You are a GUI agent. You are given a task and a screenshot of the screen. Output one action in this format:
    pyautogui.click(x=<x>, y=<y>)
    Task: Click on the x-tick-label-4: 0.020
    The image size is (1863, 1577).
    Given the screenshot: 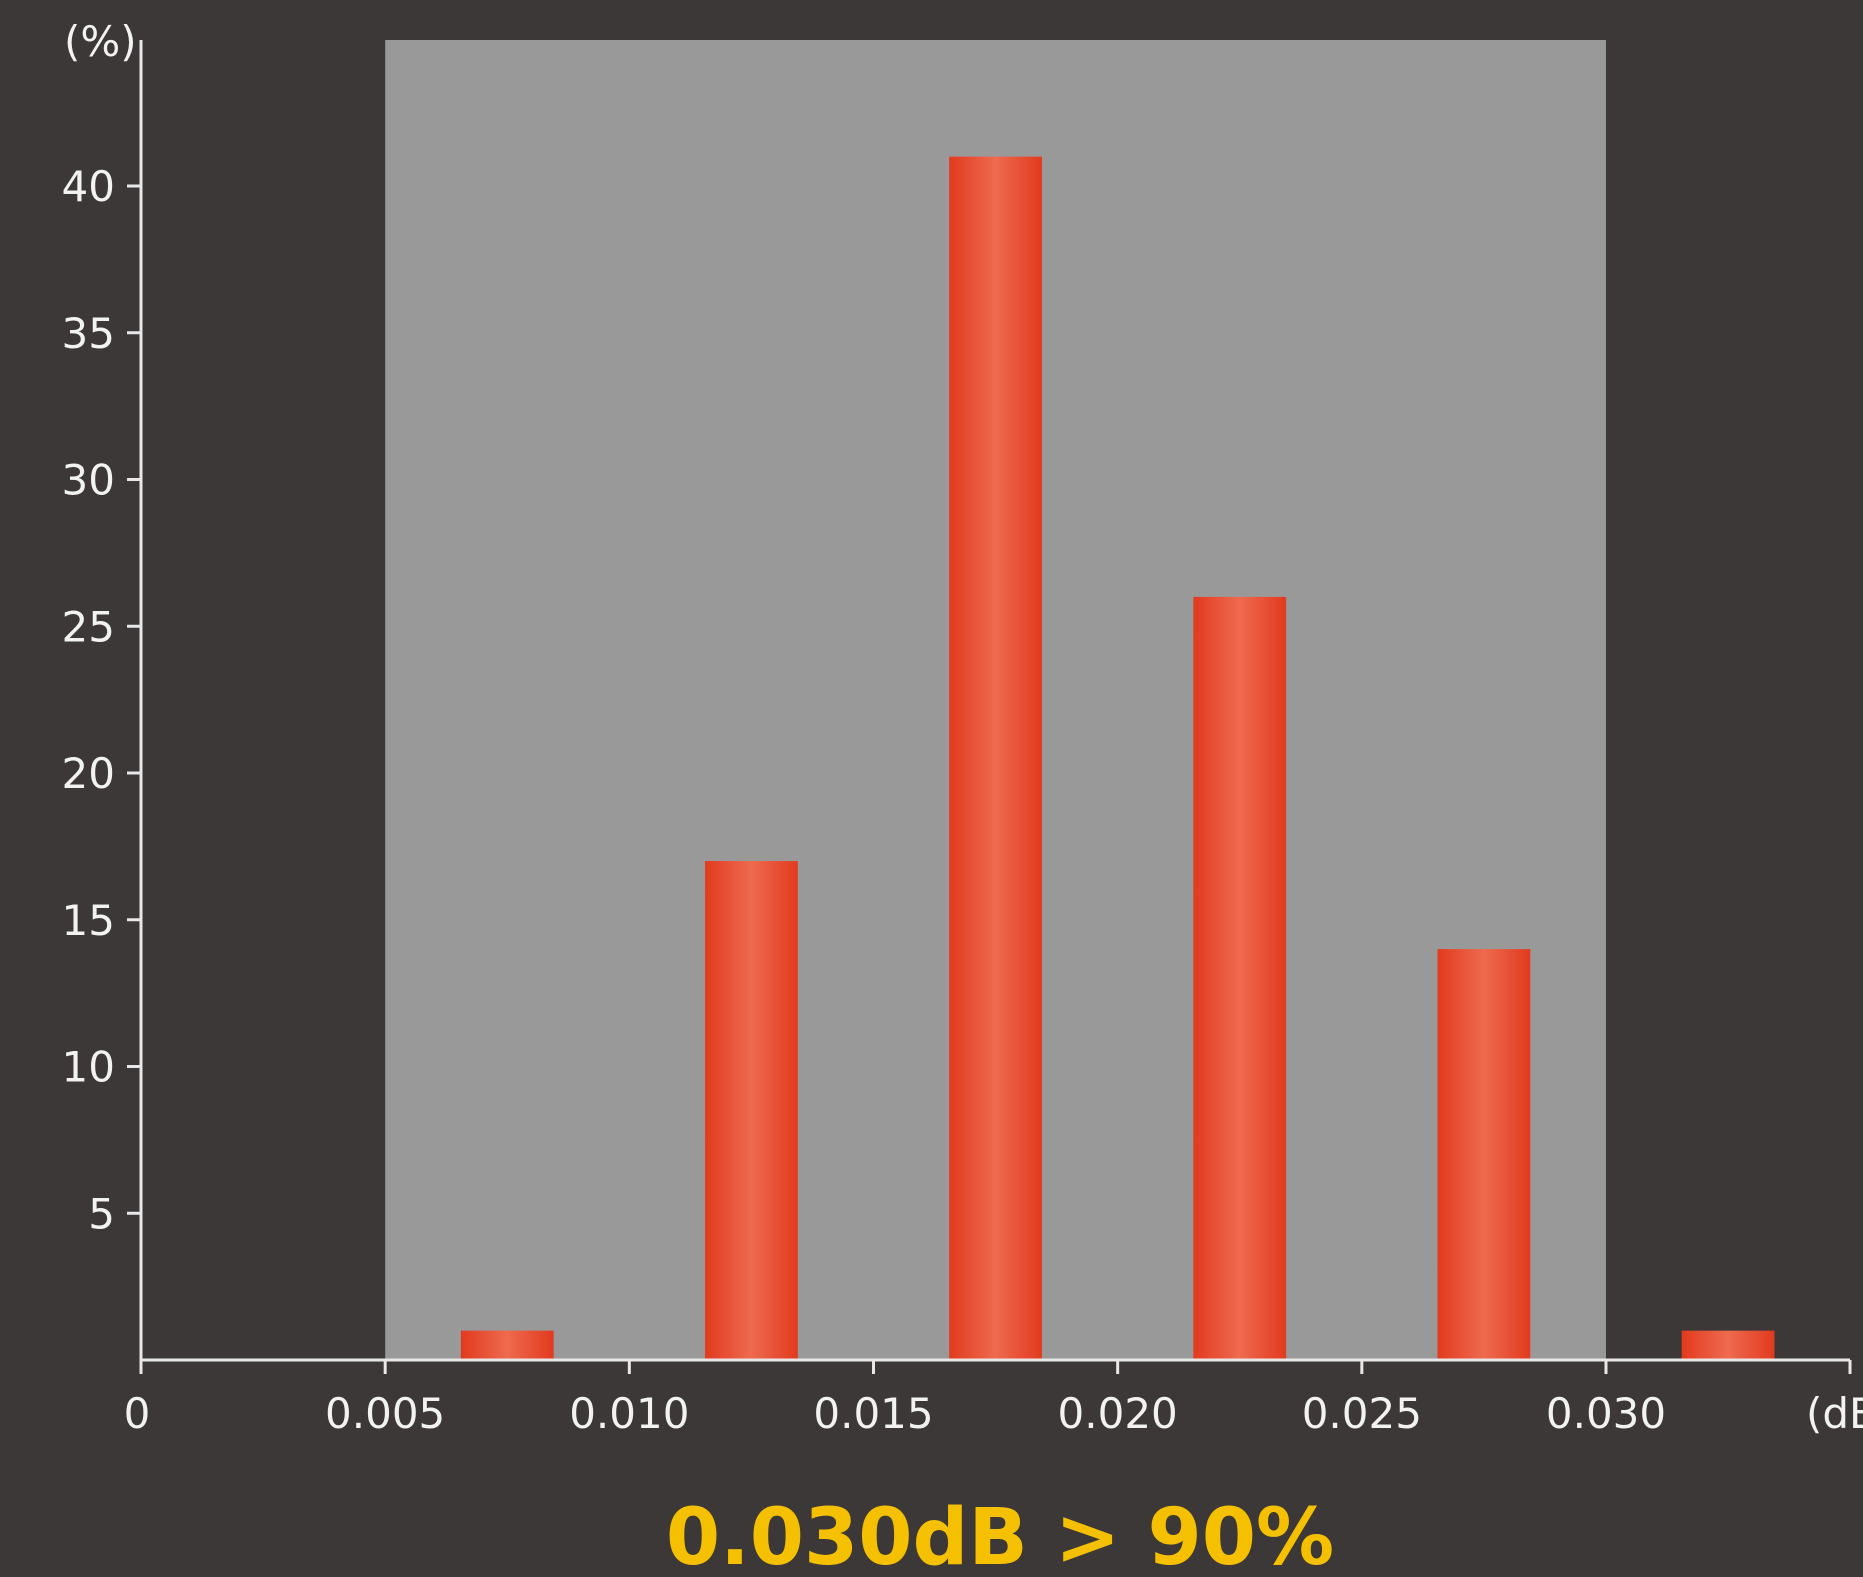 What is the action you would take?
    pyautogui.click(x=1118, y=1413)
    